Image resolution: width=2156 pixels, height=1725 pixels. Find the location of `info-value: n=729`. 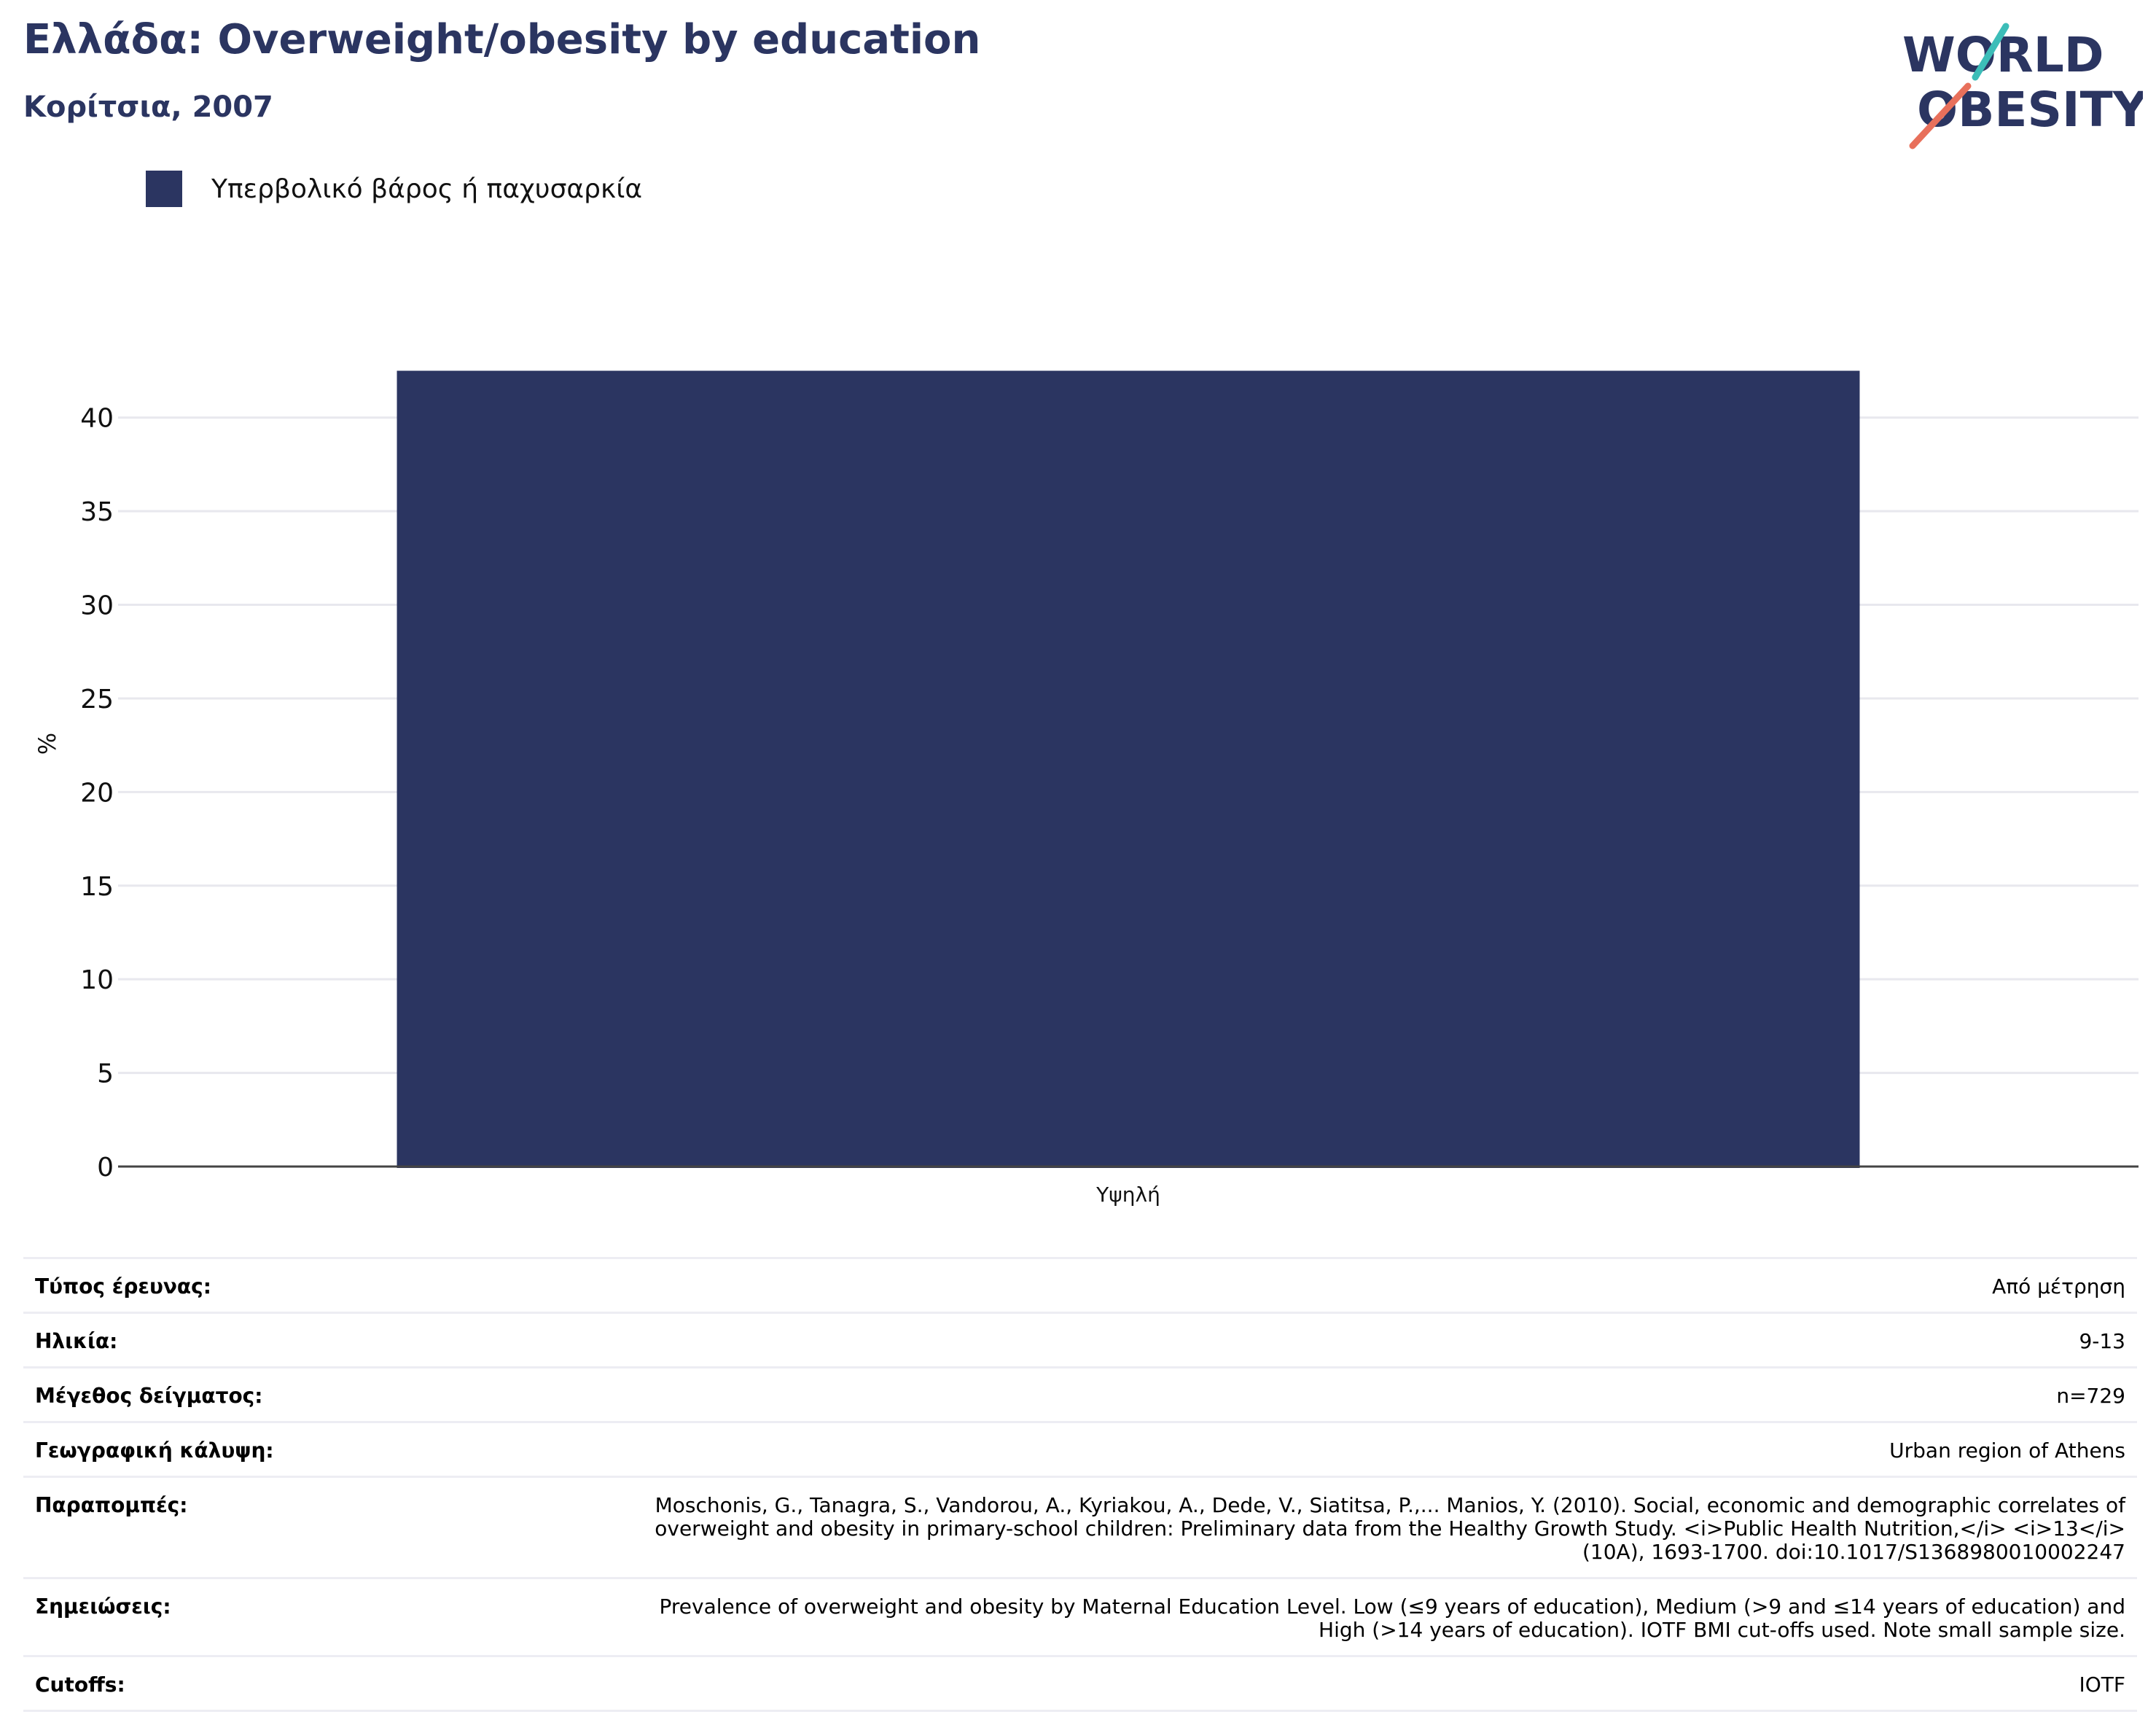

info-value: n=729 is located at coordinates (2090, 1396).